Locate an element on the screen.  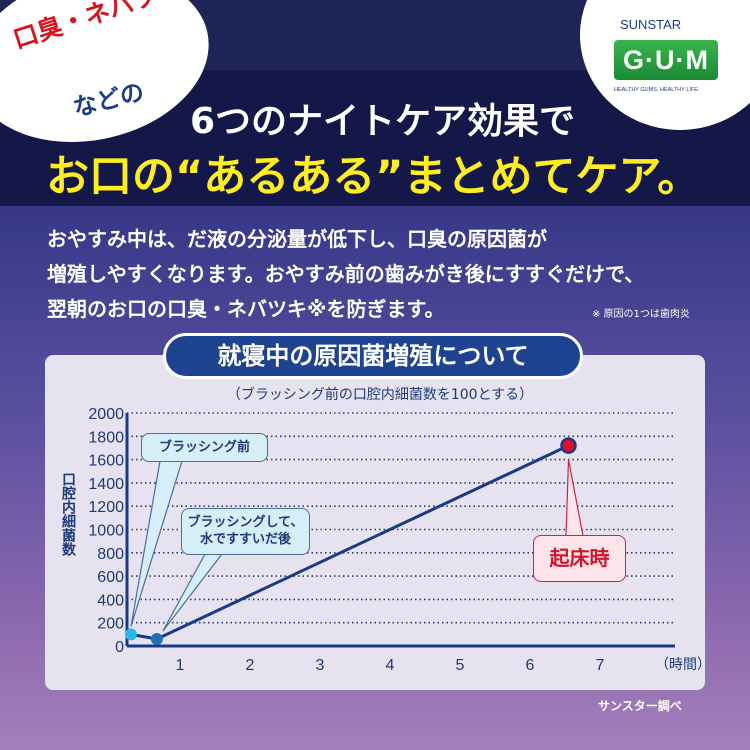
source-note: サンスター調べ is located at coordinates (640, 706).